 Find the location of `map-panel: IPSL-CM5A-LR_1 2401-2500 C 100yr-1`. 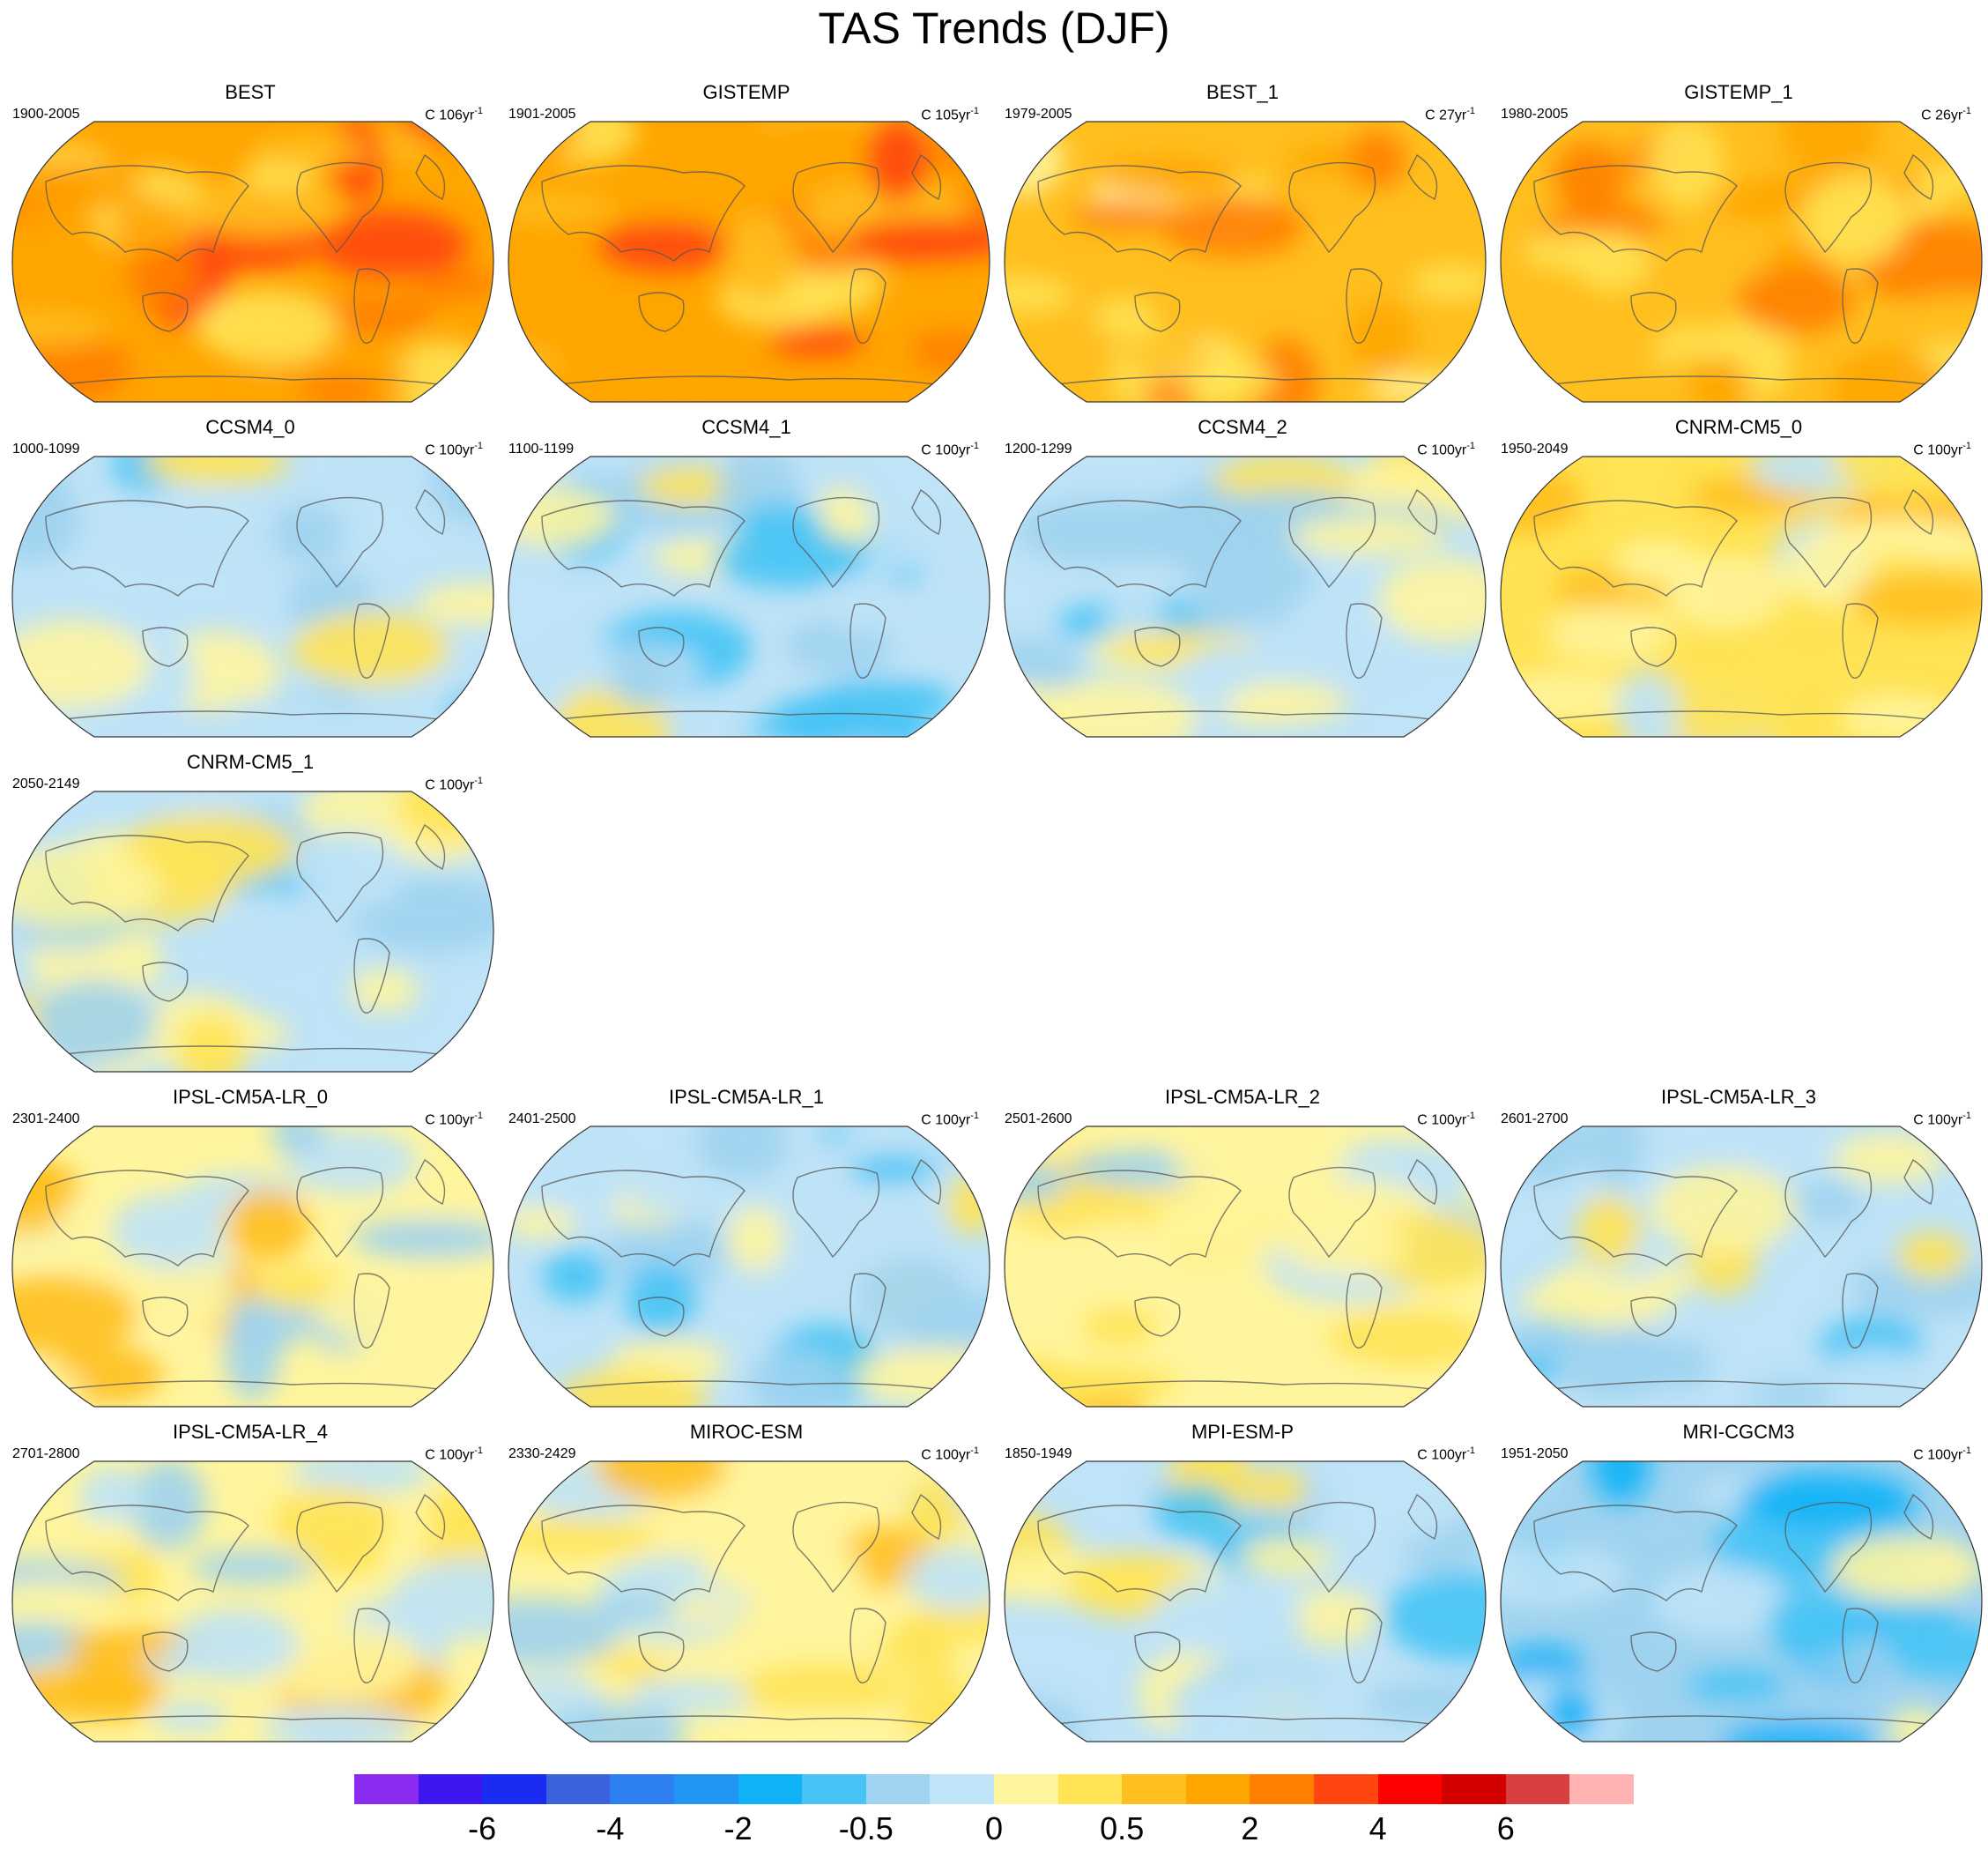

map-panel: IPSL-CM5A-LR_1 2401-2500 C 100yr-1 is located at coordinates (747, 1249).